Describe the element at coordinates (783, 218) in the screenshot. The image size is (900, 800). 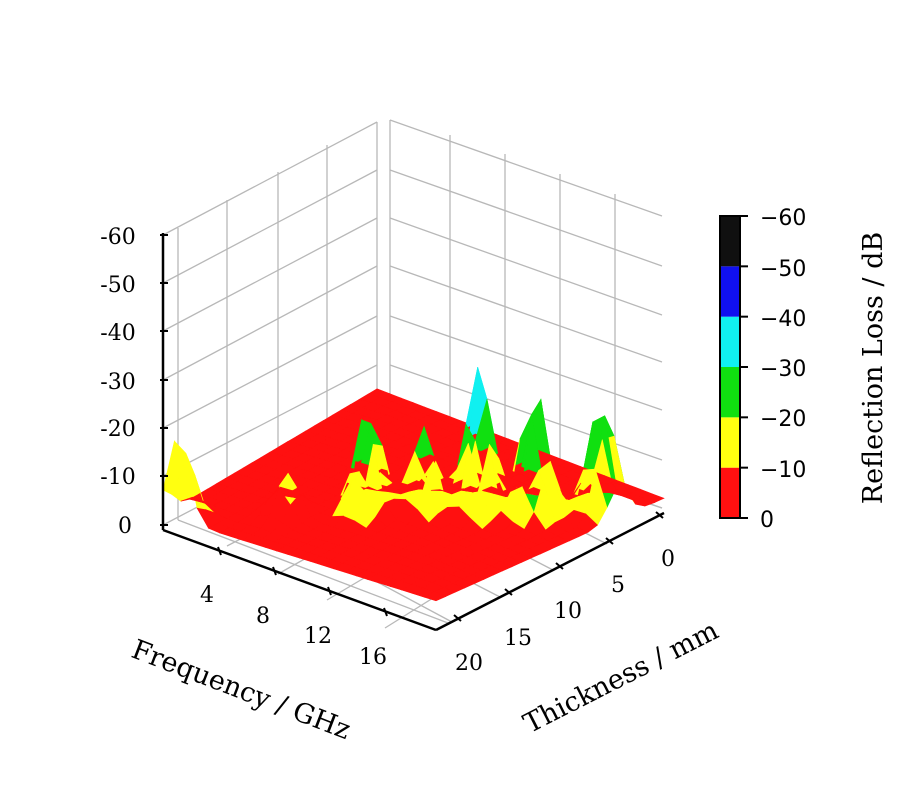
I see `colorbar-tick-label: −60` at that location.